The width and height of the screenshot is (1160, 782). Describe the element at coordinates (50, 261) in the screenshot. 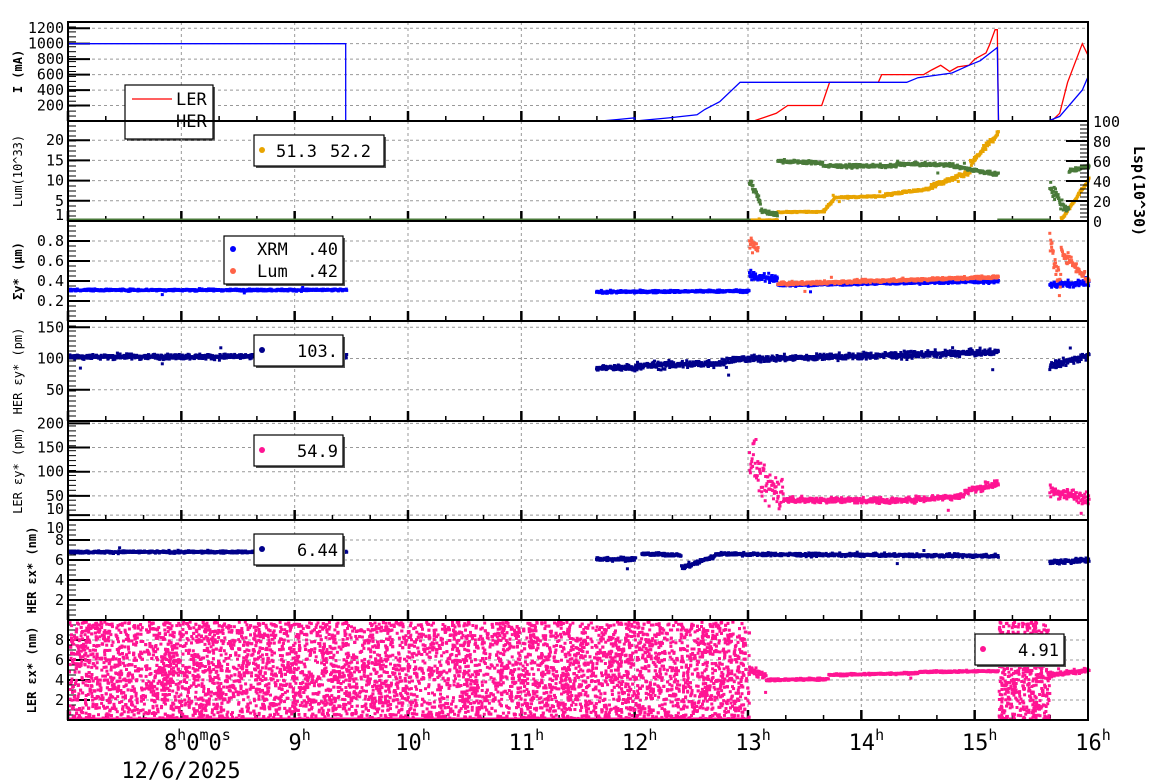

I see `y-tick-label: 0.6` at that location.